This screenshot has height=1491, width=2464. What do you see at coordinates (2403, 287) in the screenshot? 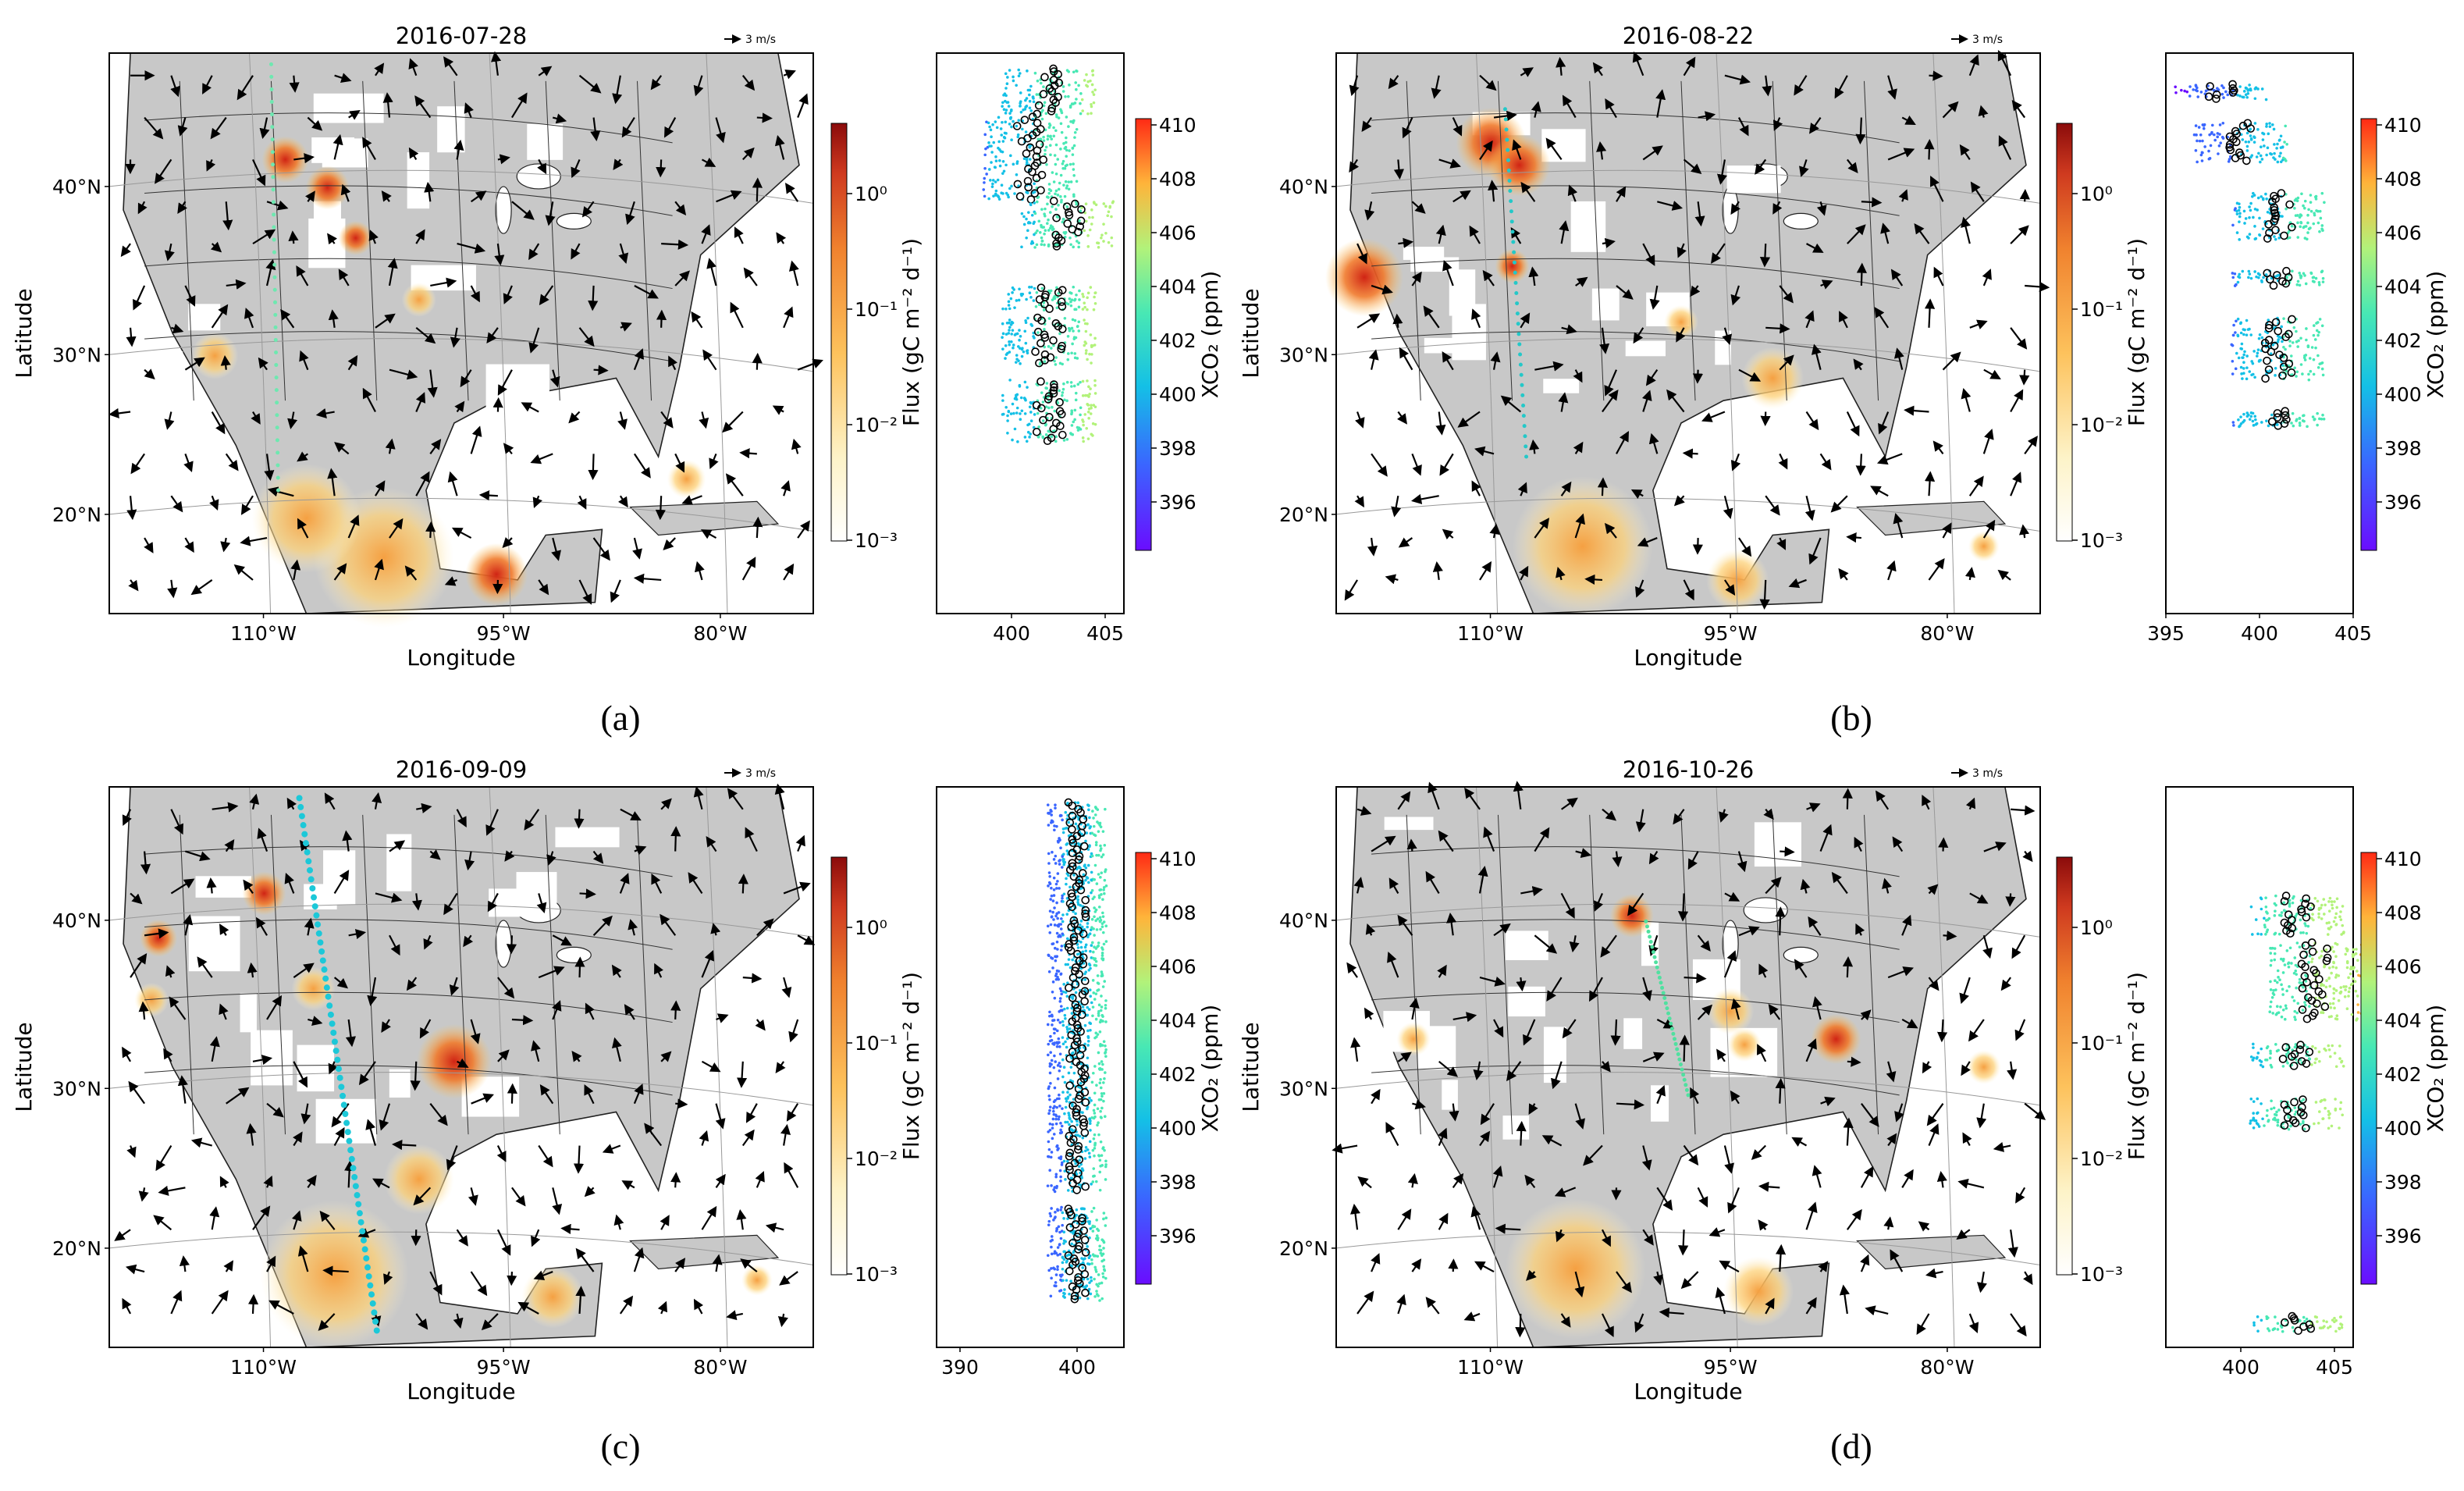
I see `xco2-tick-label: 404` at bounding box center [2403, 287].